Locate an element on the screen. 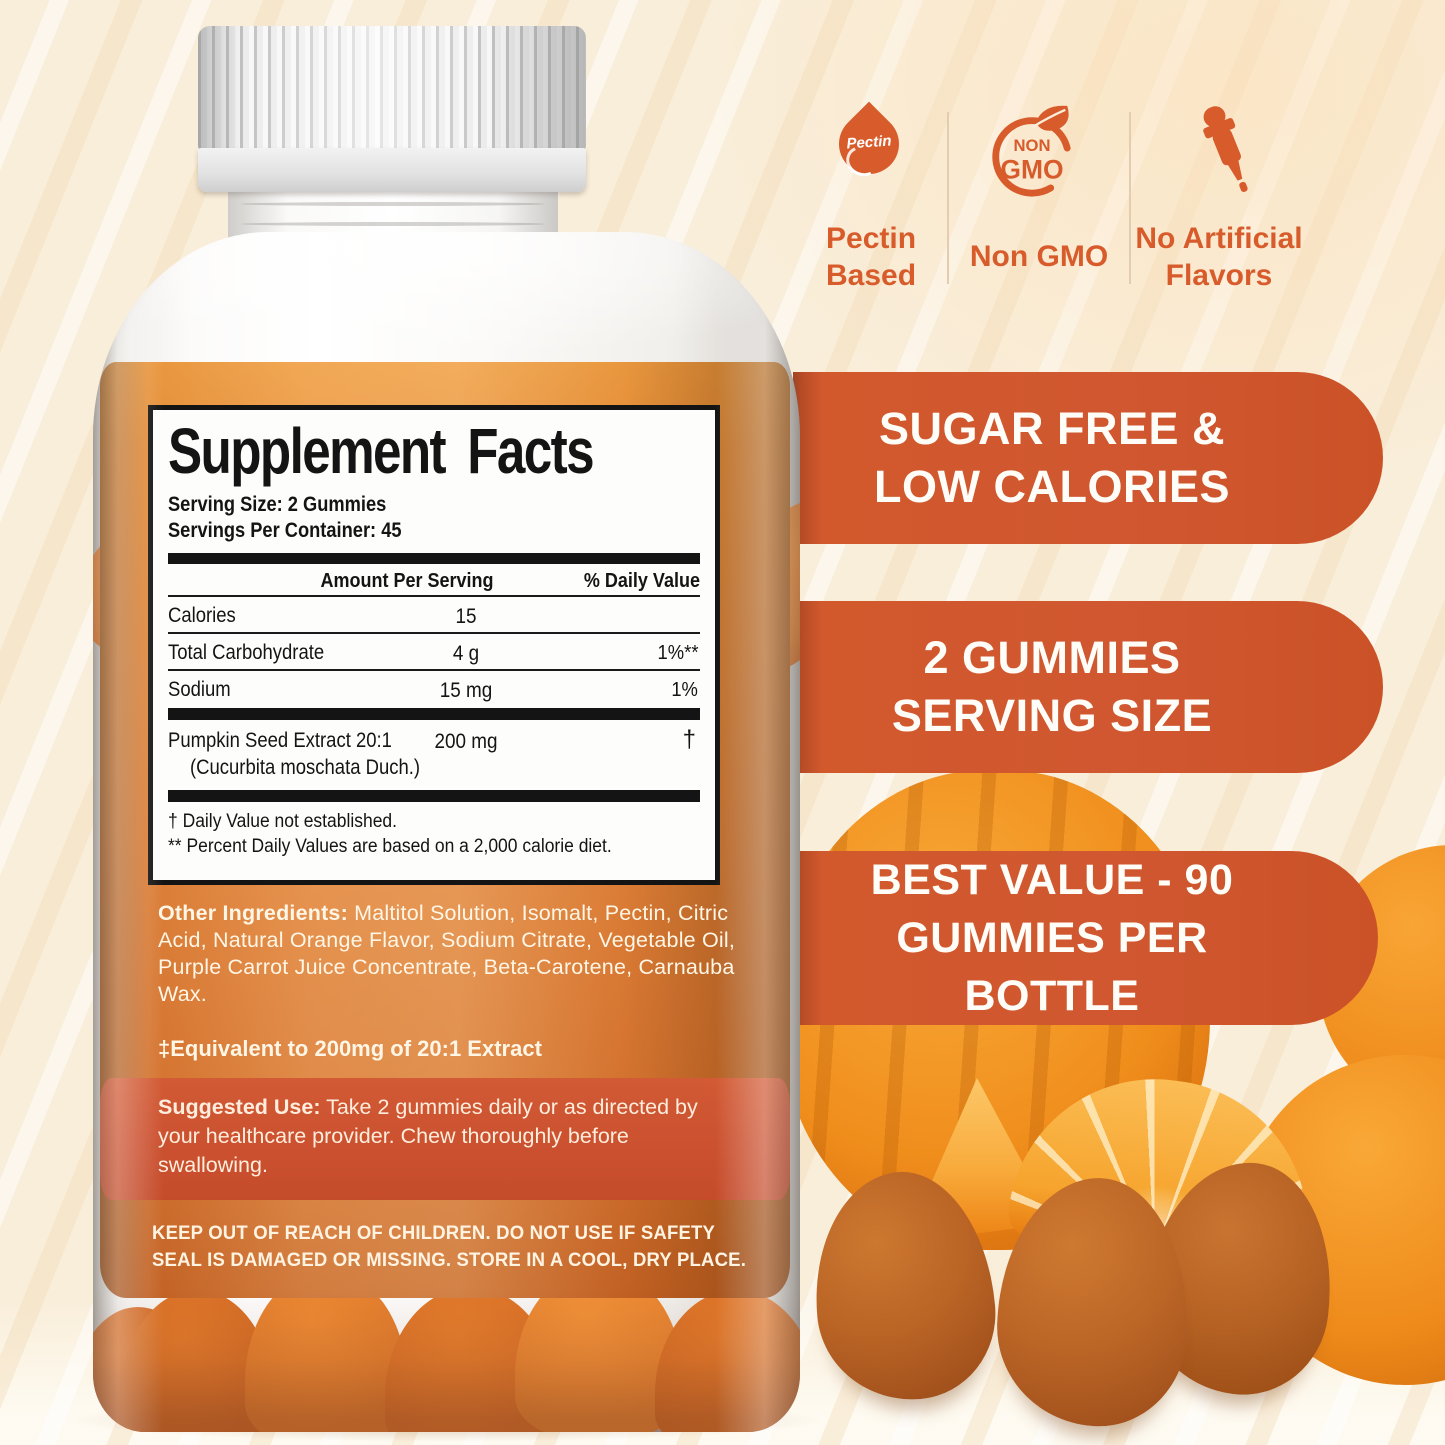 This screenshot has height=1445, width=1445. non-gmo-circle is located at coordinates (1032, 157).